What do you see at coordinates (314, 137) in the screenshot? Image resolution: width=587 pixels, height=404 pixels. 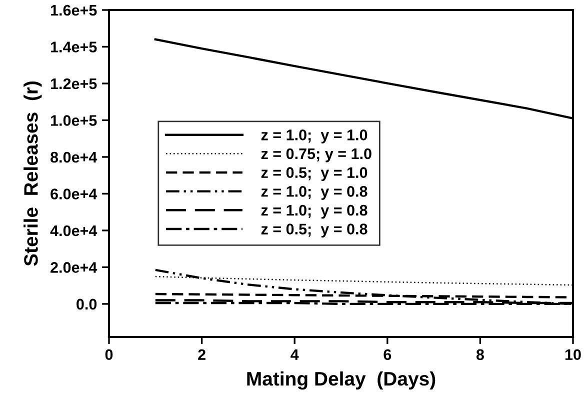 I see `legend-label: z = 1.0; y = 1.0` at bounding box center [314, 137].